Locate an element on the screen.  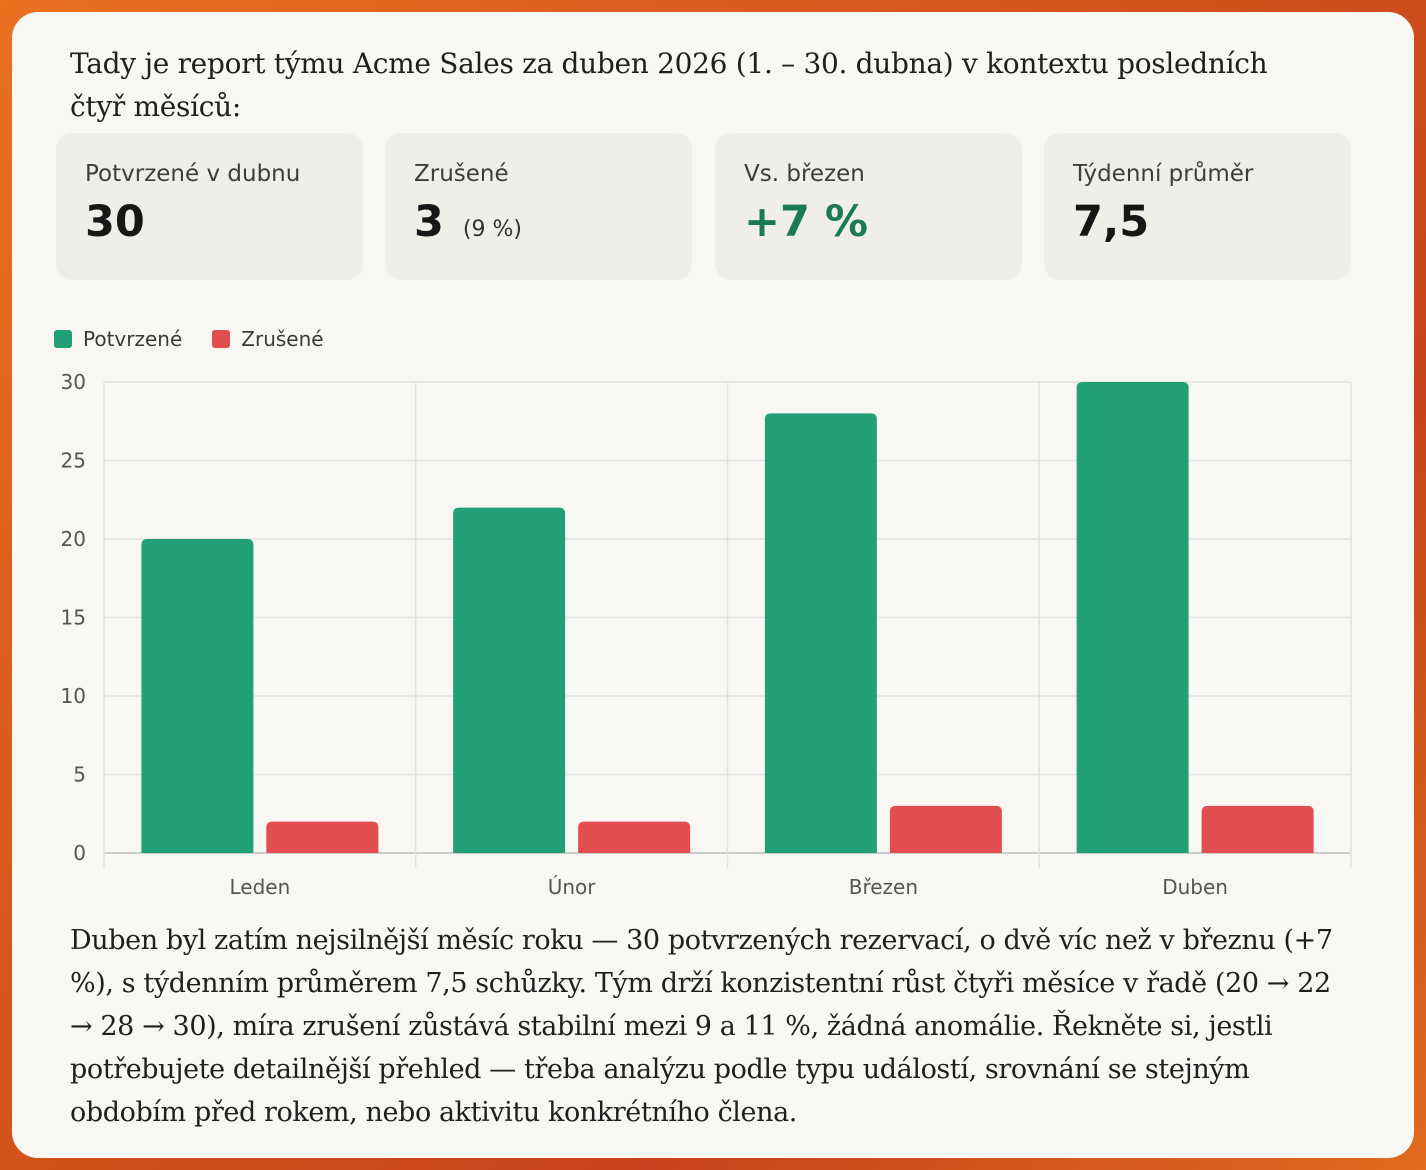
x-tick-label: Duben is located at coordinates (1195, 887).